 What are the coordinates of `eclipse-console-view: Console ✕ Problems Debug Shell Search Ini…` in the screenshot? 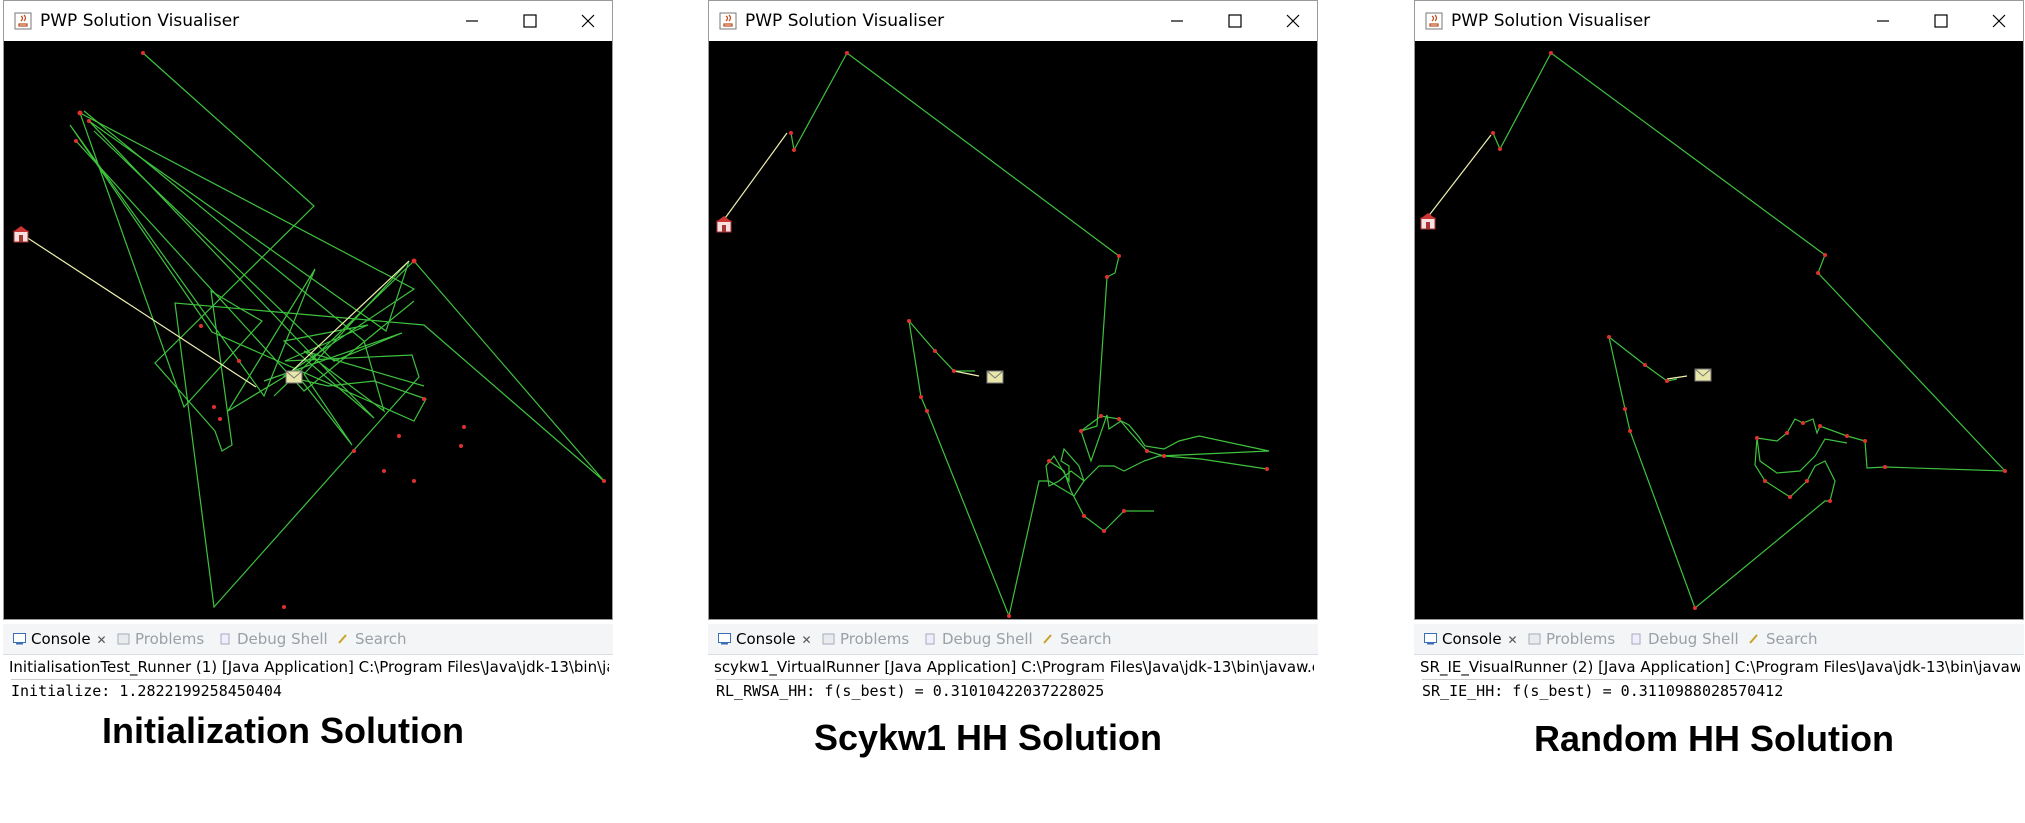 It's located at (308, 669).